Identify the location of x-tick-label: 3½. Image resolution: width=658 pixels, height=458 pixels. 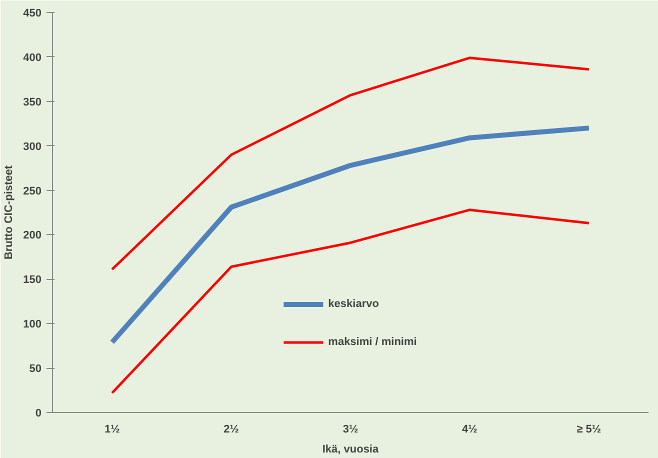
(350, 430).